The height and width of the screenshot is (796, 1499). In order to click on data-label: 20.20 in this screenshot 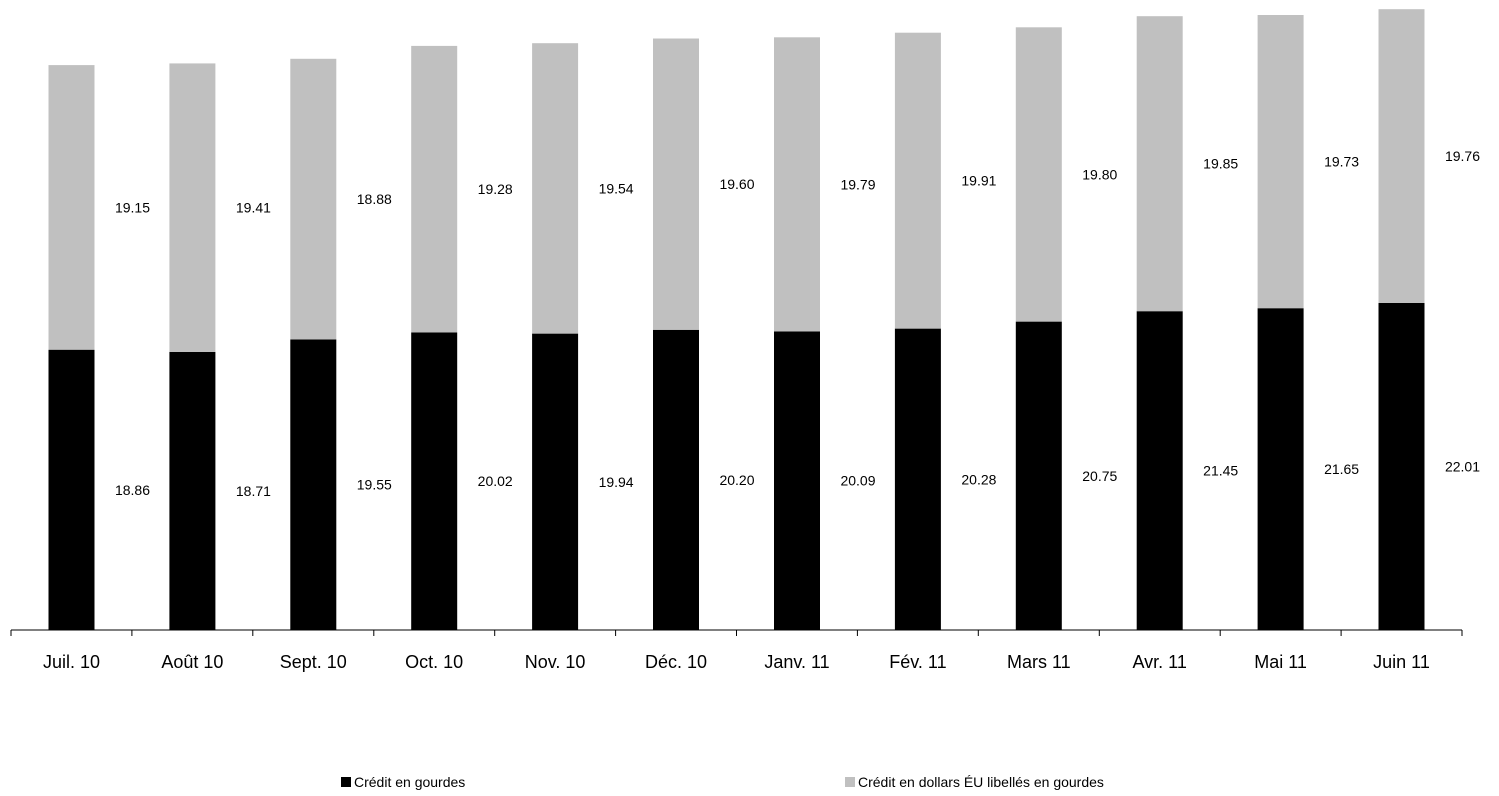, I will do `click(736, 480)`.